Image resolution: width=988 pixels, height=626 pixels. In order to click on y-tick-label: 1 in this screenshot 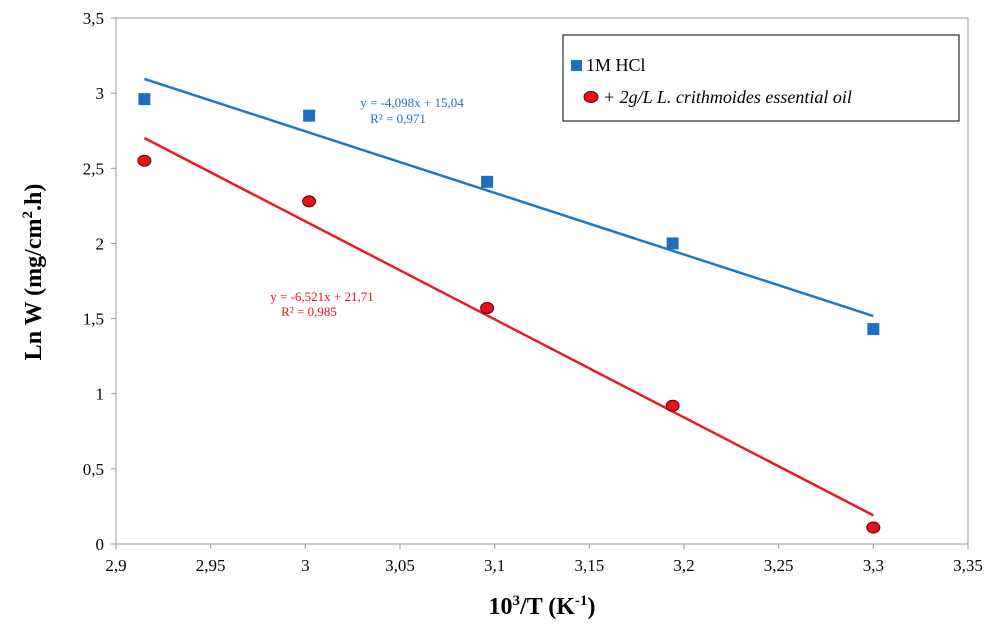, I will do `click(100, 394)`.